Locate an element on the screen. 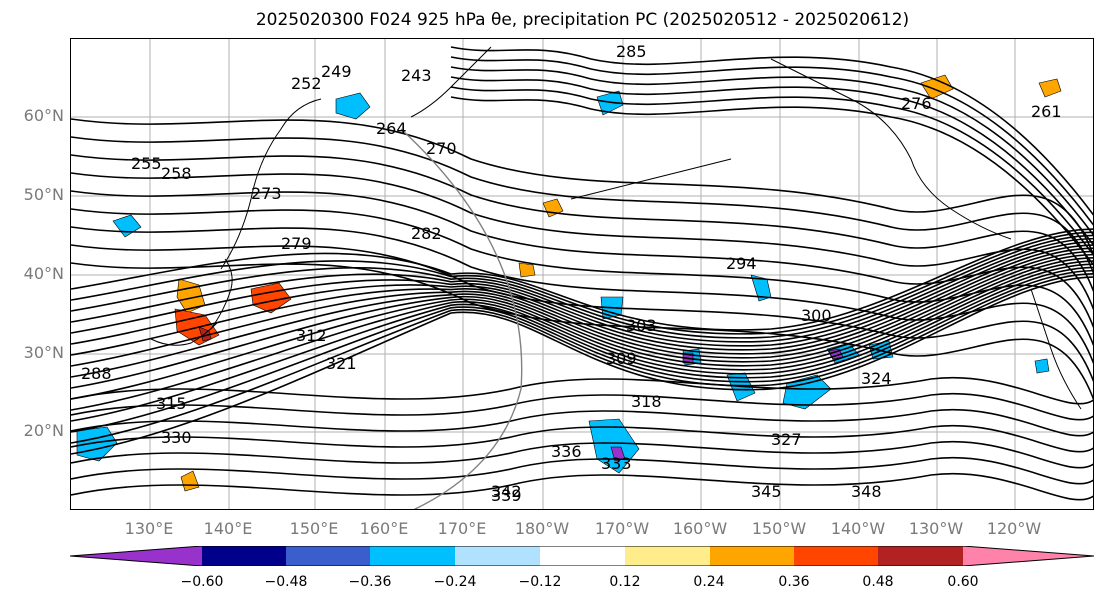  contour-label: 321 is located at coordinates (341, 363).